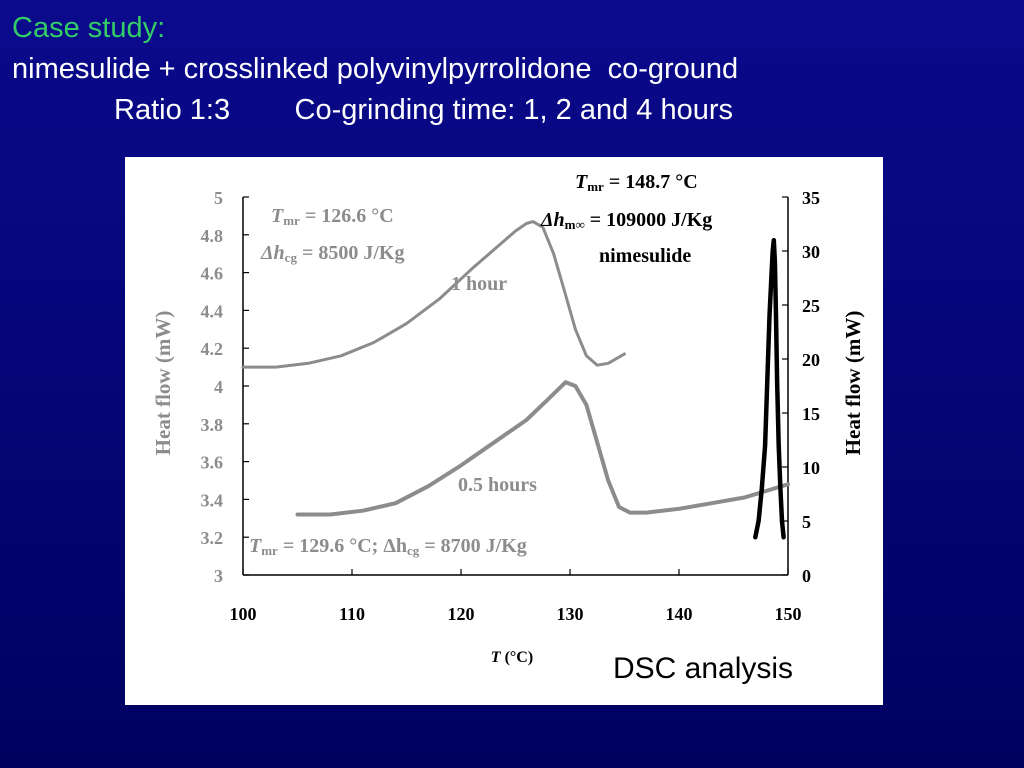 The image size is (1024, 768). I want to click on x-tick-label: 150, so click(788, 614).